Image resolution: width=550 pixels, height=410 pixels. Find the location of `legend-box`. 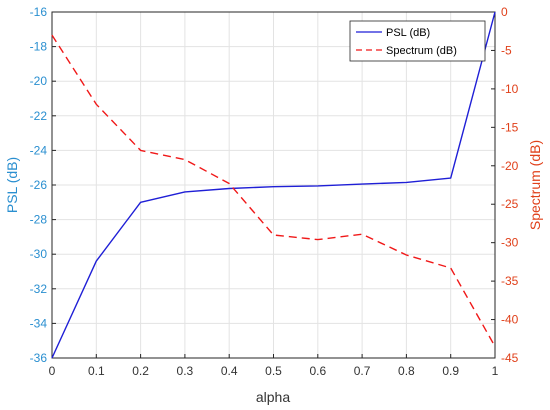

legend-box is located at coordinates (417, 41).